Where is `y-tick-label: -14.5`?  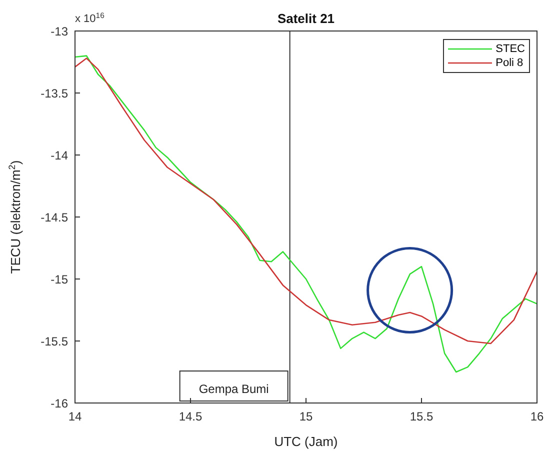
y-tick-label: -14.5 is located at coordinates (54, 217).